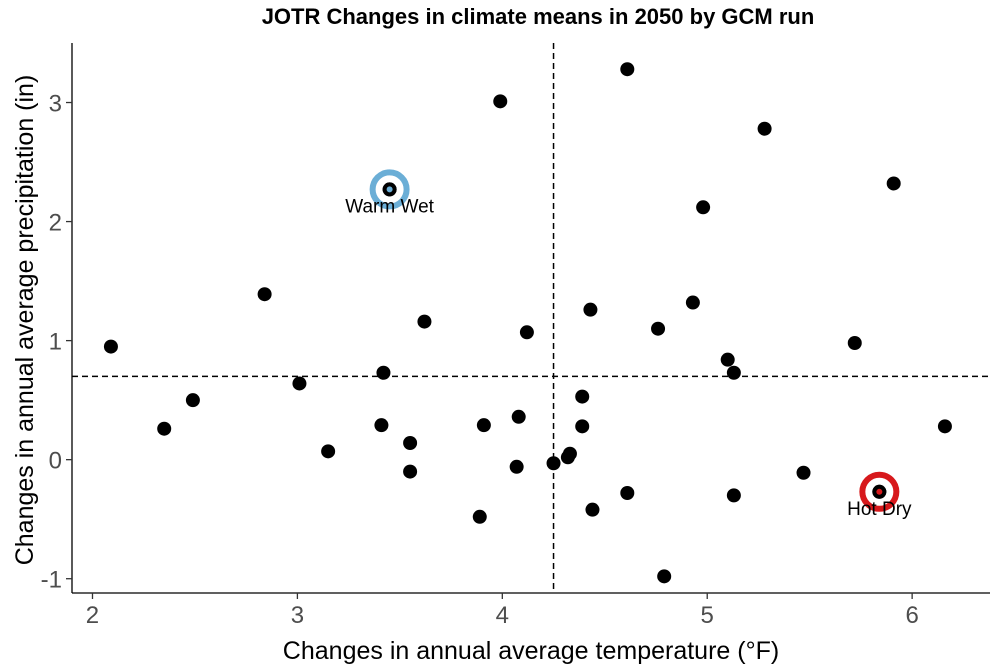 The height and width of the screenshot is (667, 1000). I want to click on y-tick-label: 0, so click(55, 461).